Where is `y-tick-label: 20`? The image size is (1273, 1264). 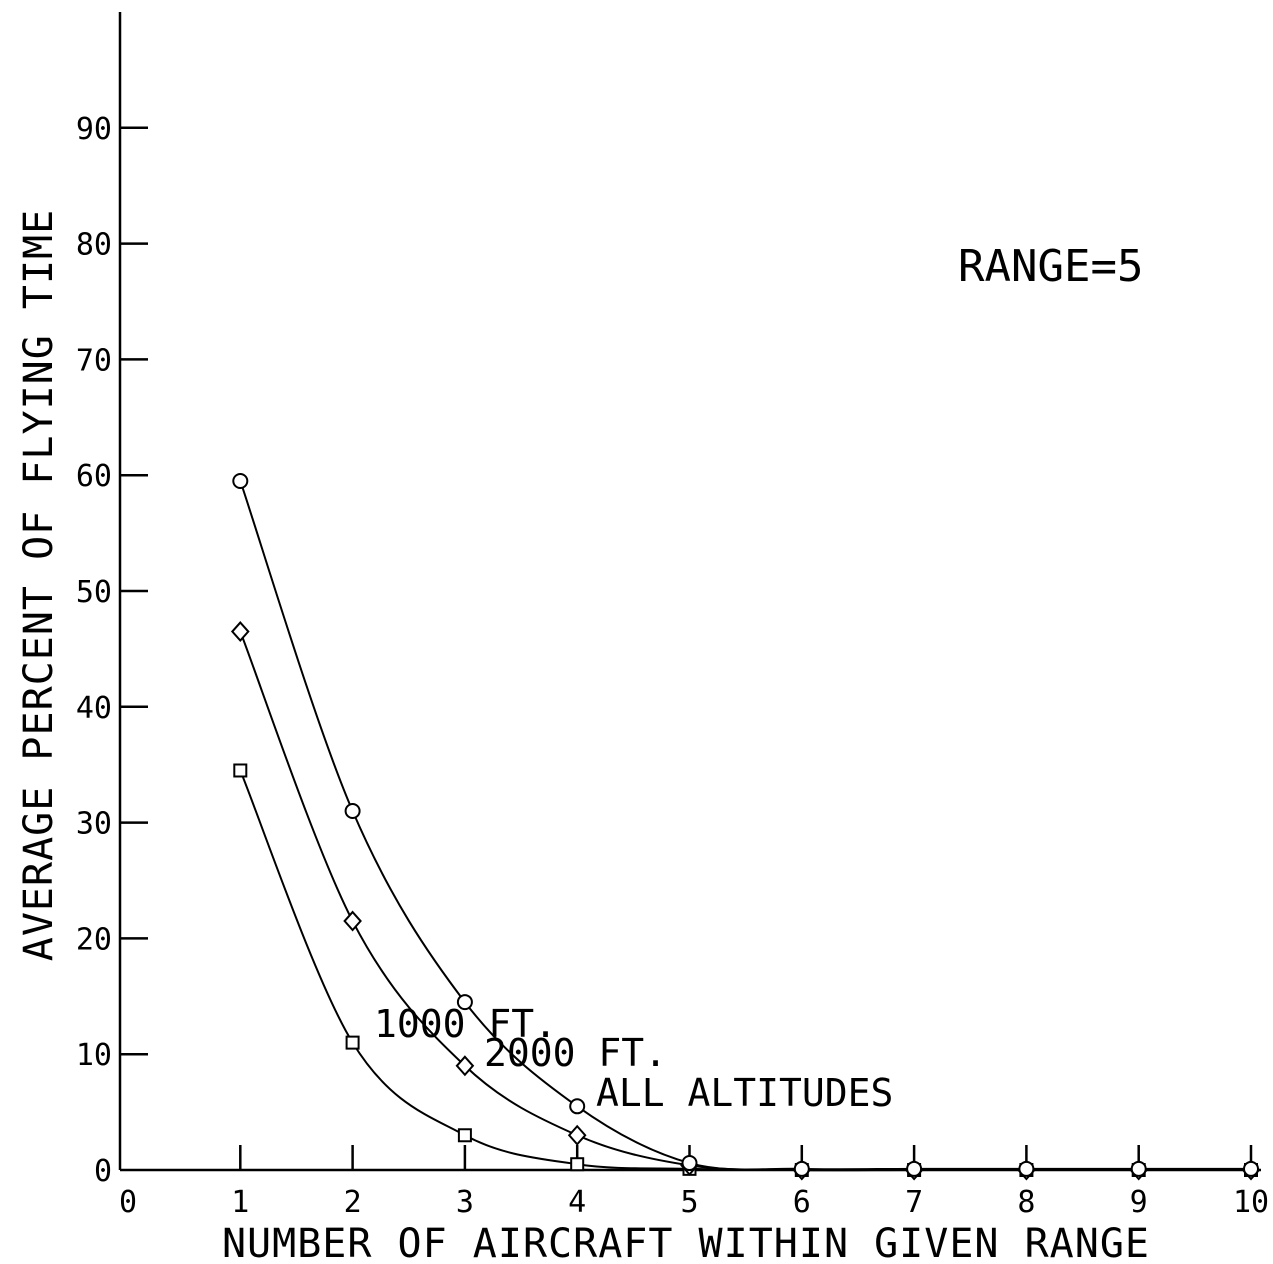 y-tick-label: 20 is located at coordinates (94, 939).